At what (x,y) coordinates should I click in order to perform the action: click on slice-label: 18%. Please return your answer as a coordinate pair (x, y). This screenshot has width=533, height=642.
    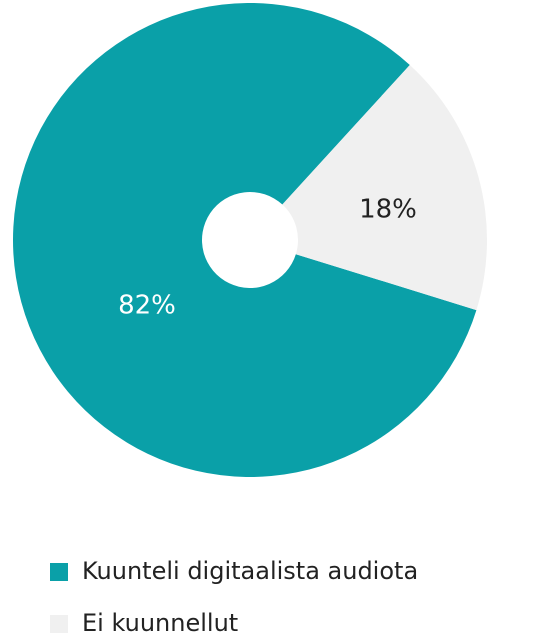
    Looking at the image, I should click on (388, 210).